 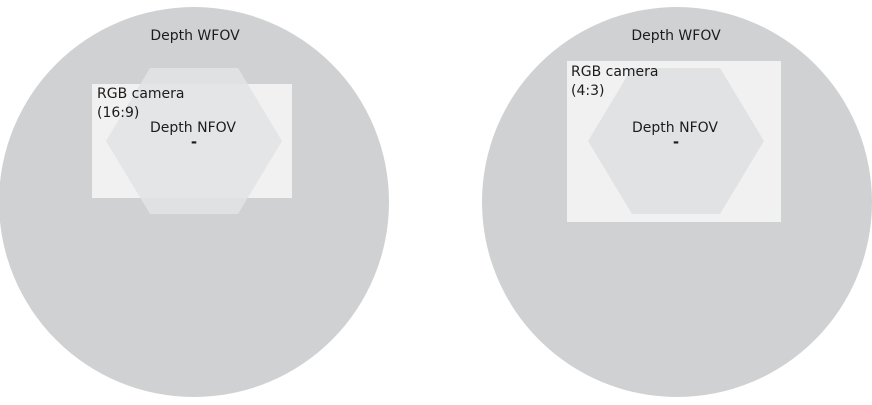 I want to click on rgb-aspect-ratio-label: (16:9), so click(x=118, y=113).